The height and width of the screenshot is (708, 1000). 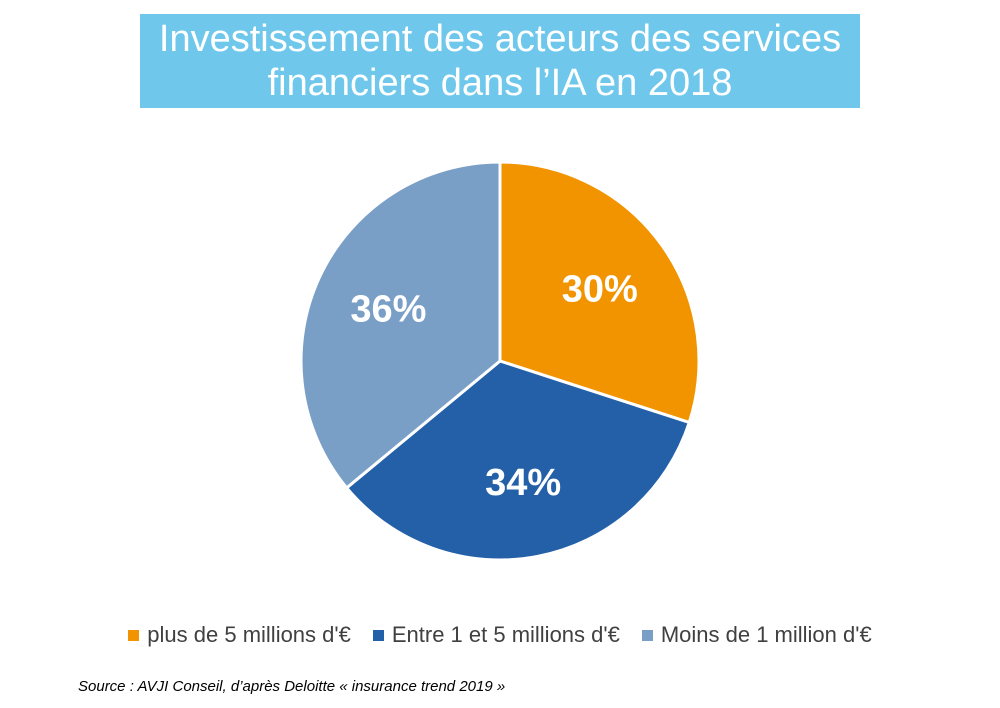 I want to click on pie-data-label-3: 36%, so click(x=388, y=309).